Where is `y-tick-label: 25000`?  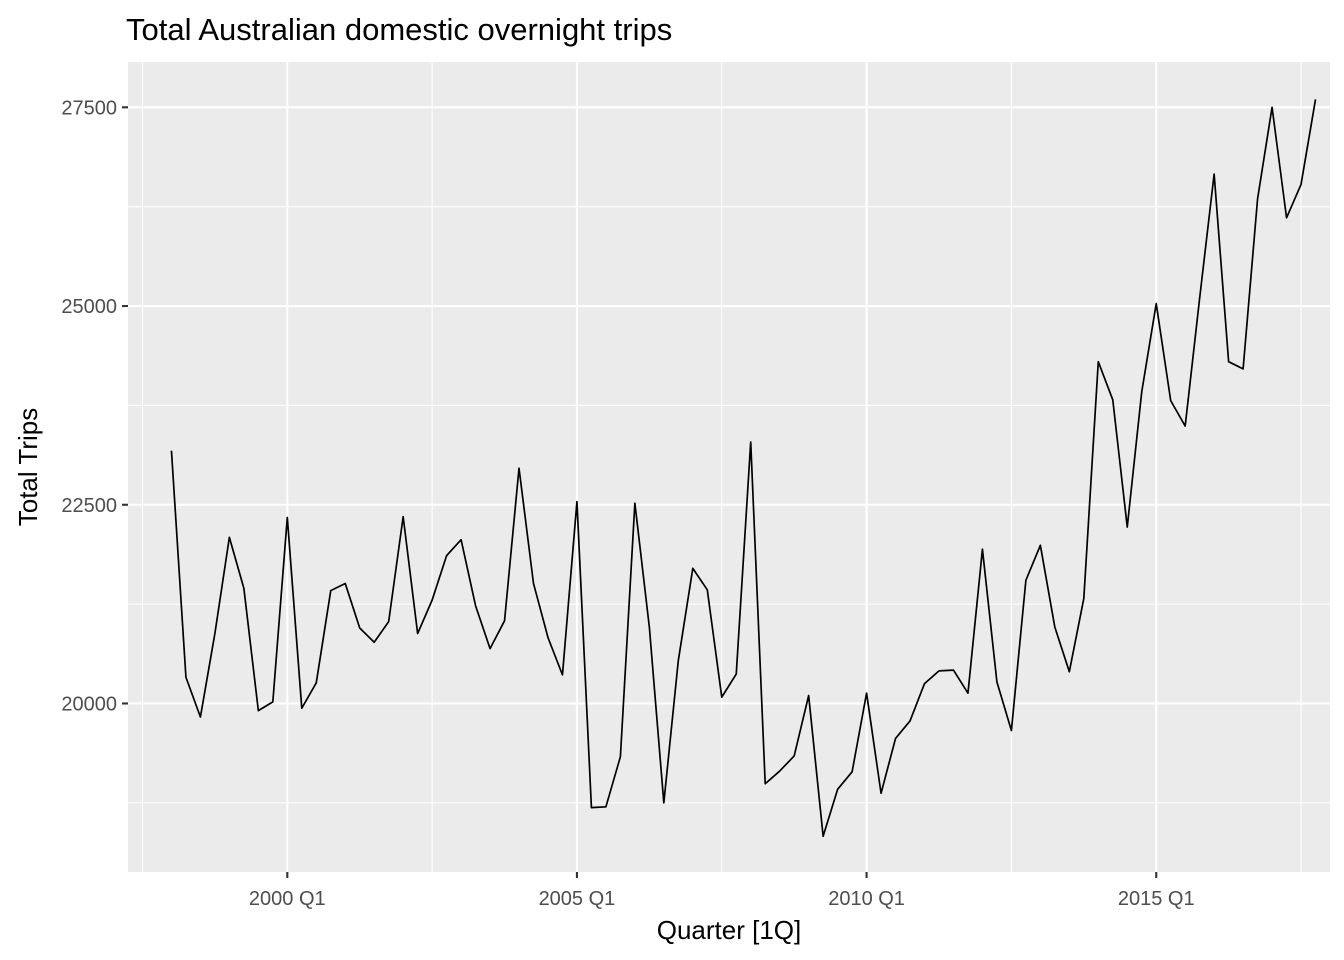 y-tick-label: 25000 is located at coordinates (89, 307).